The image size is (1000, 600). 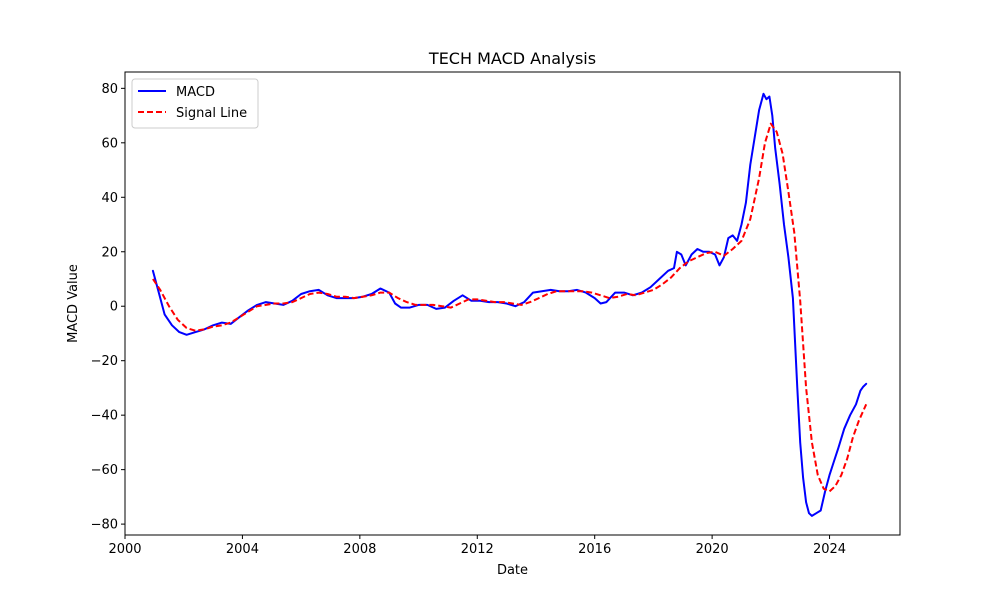 What do you see at coordinates (211, 113) in the screenshot?
I see `legend-signal-label: Signal Line` at bounding box center [211, 113].